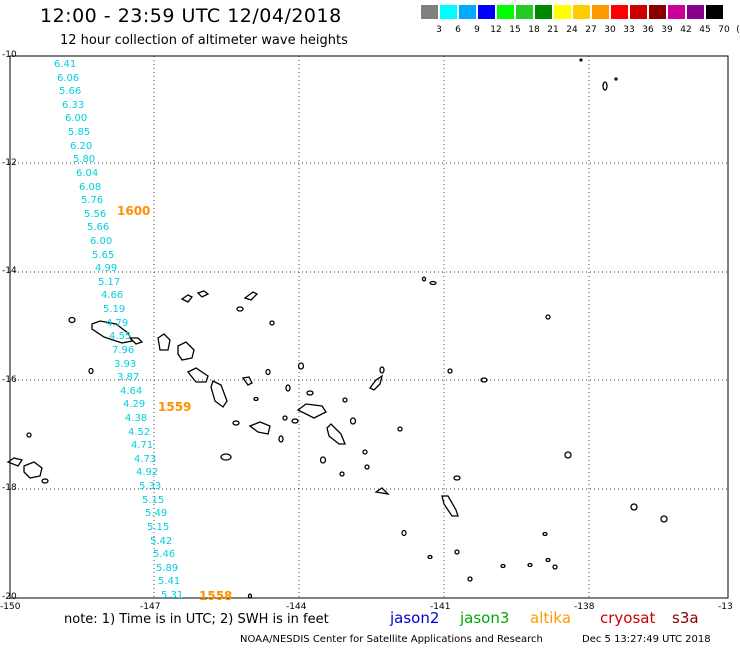 The width and height of the screenshot is (740, 650). What do you see at coordinates (164, 554) in the screenshot?
I see `wave-height-value: 5.46` at bounding box center [164, 554].